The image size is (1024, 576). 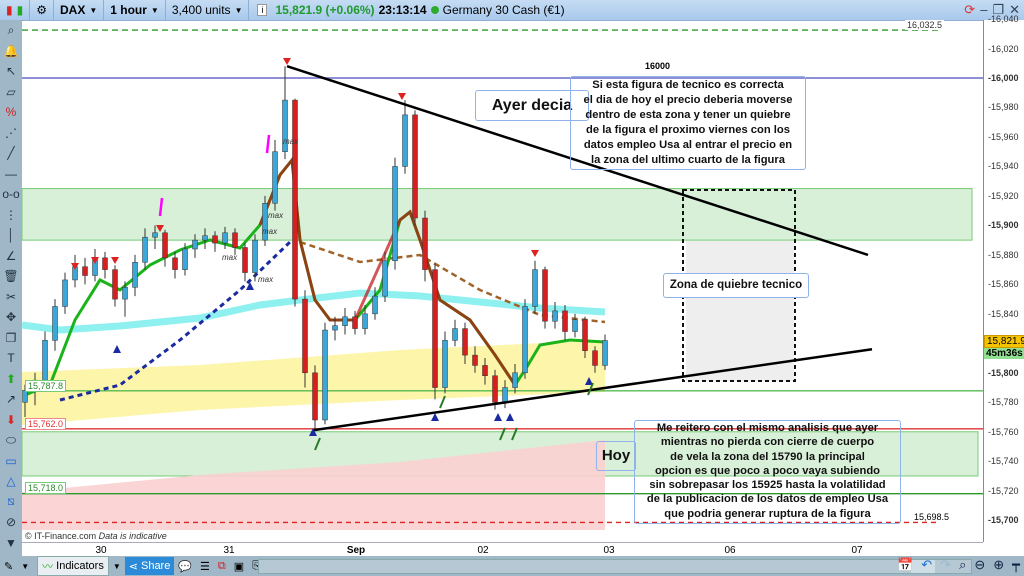 I want to click on trash-icon: 🗑, so click(x=11, y=276).